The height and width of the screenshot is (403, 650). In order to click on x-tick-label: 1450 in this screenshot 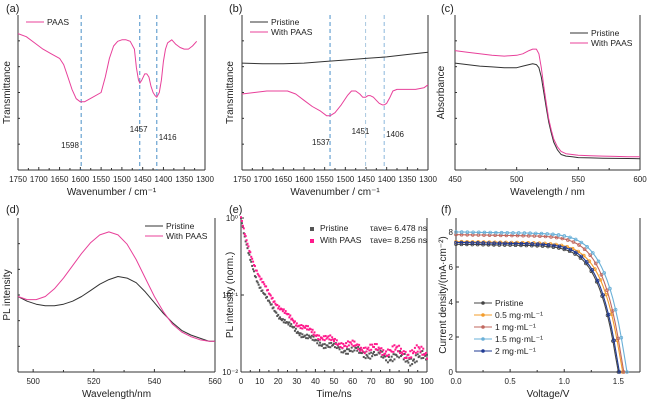, I will do `click(366, 179)`.